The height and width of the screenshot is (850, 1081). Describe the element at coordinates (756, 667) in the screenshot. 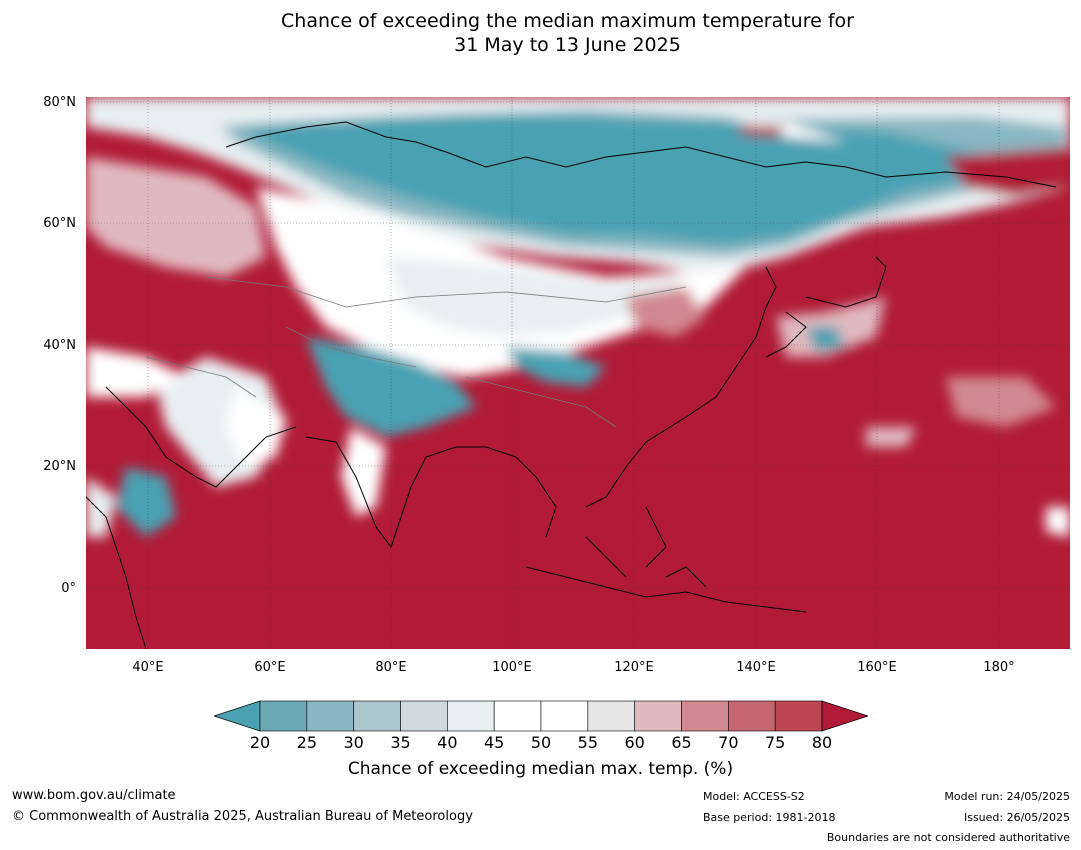

I see `lon-label-140e: 140°E` at that location.